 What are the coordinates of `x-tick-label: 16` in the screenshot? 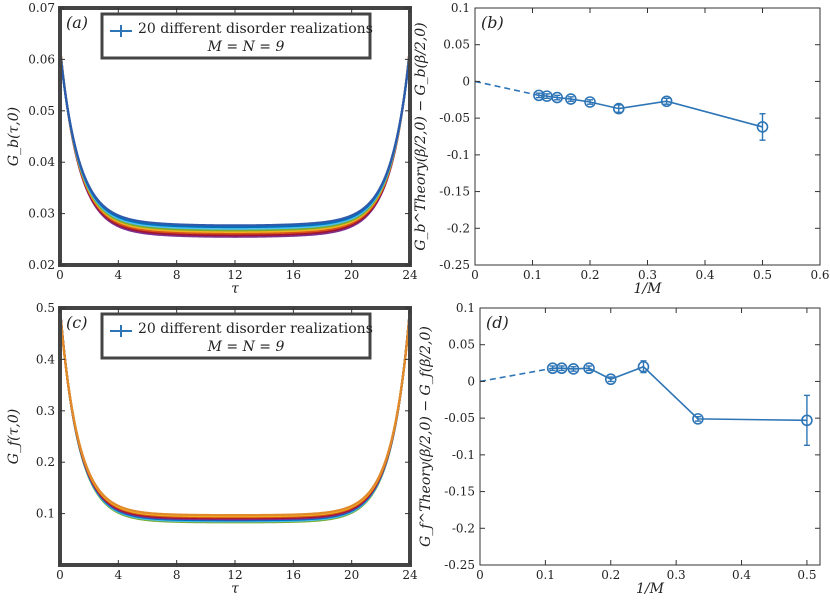 It's located at (293, 275).